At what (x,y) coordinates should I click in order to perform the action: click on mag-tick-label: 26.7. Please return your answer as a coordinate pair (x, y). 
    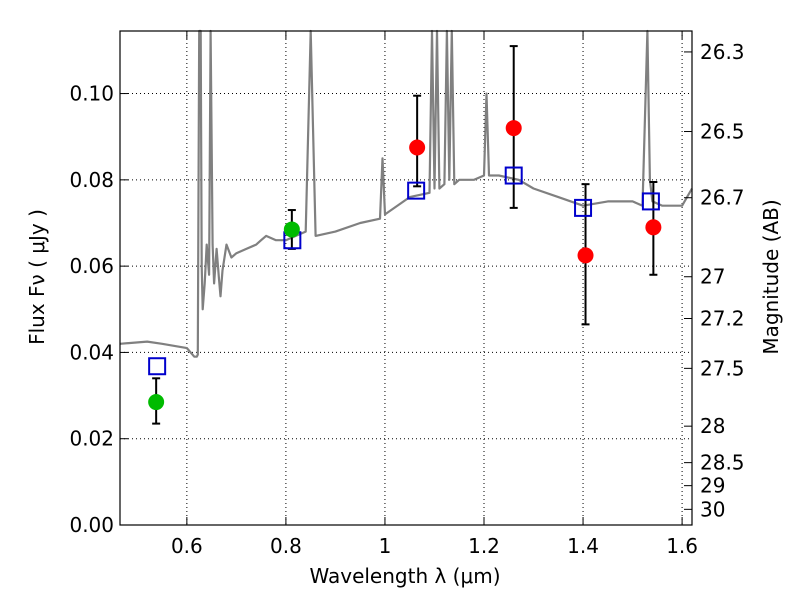
    Looking at the image, I should click on (722, 198).